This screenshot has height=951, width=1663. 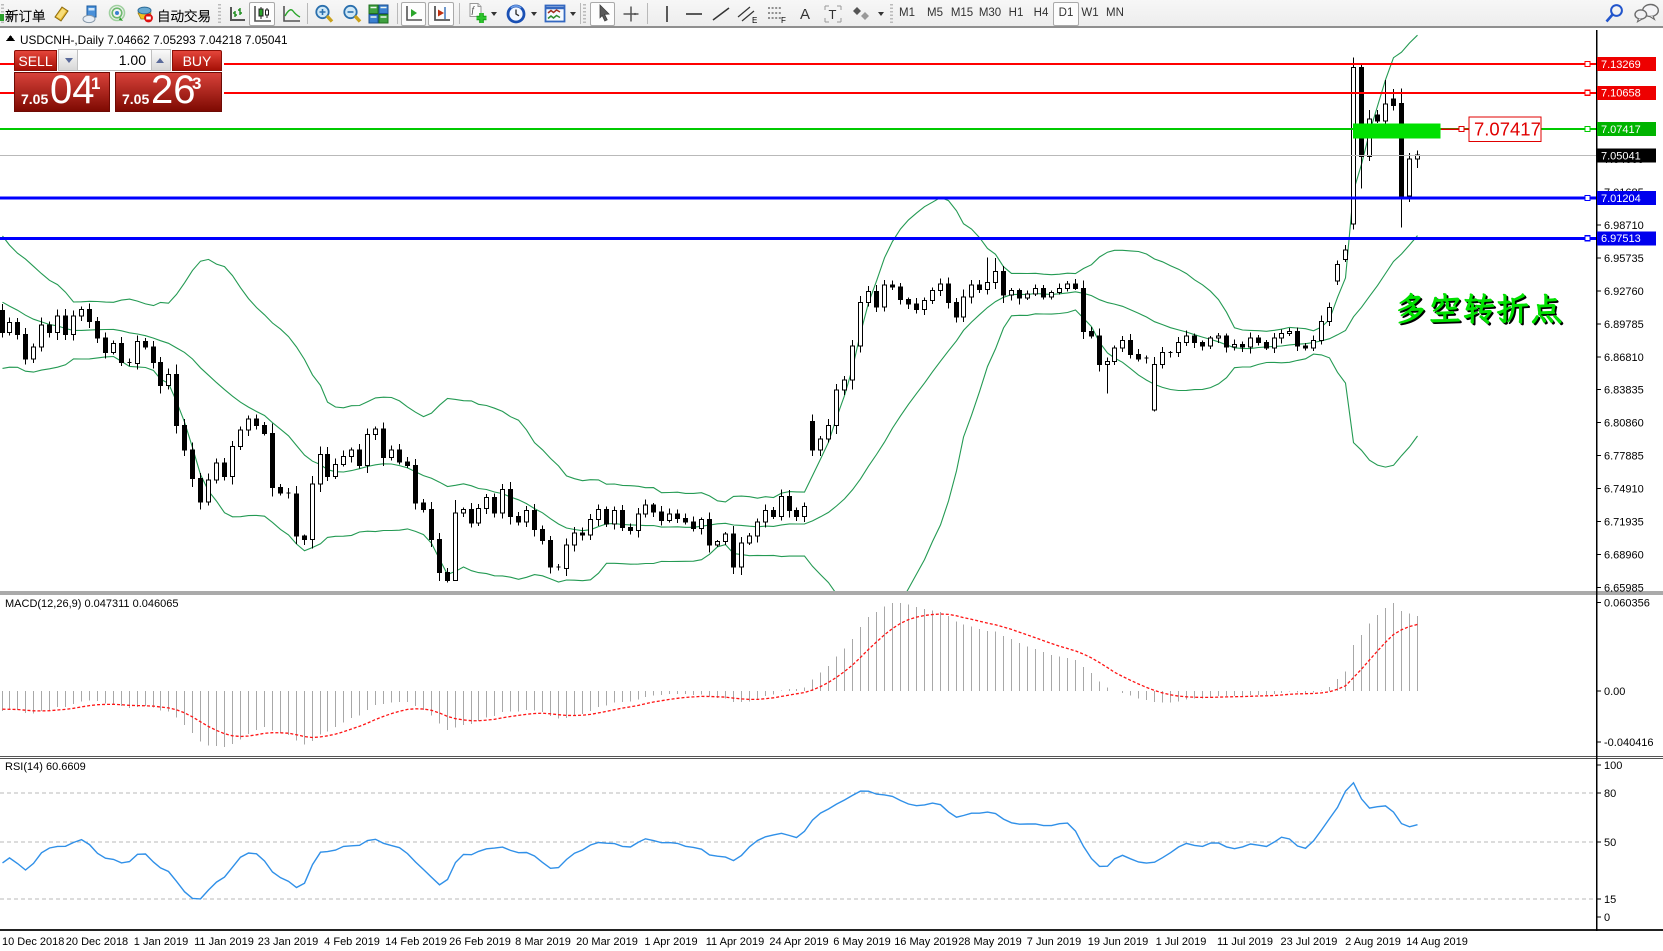 What do you see at coordinates (1181, 942) in the screenshot?
I see `svg-text: 1 Jul 2019` at bounding box center [1181, 942].